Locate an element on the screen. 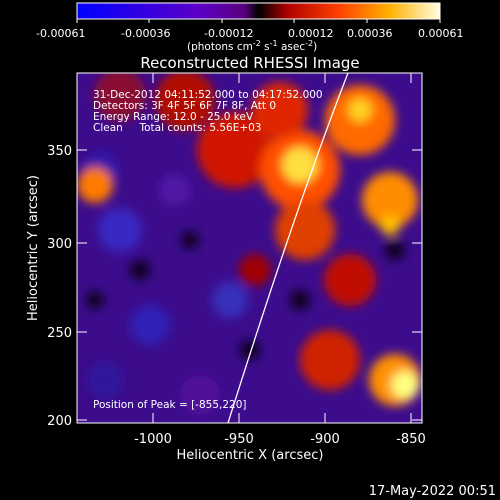 This screenshot has height=500, width=500. x-tick-label: -900 is located at coordinates (325, 439).